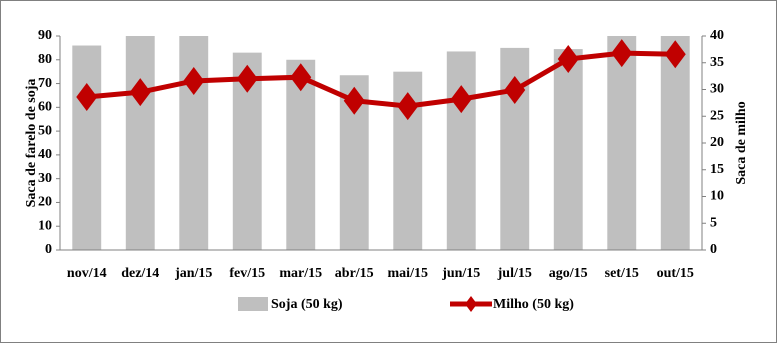 The height and width of the screenshot is (344, 778). Describe the element at coordinates (533, 304) in the screenshot. I see `legend-label: Milho (50 kg)` at that location.